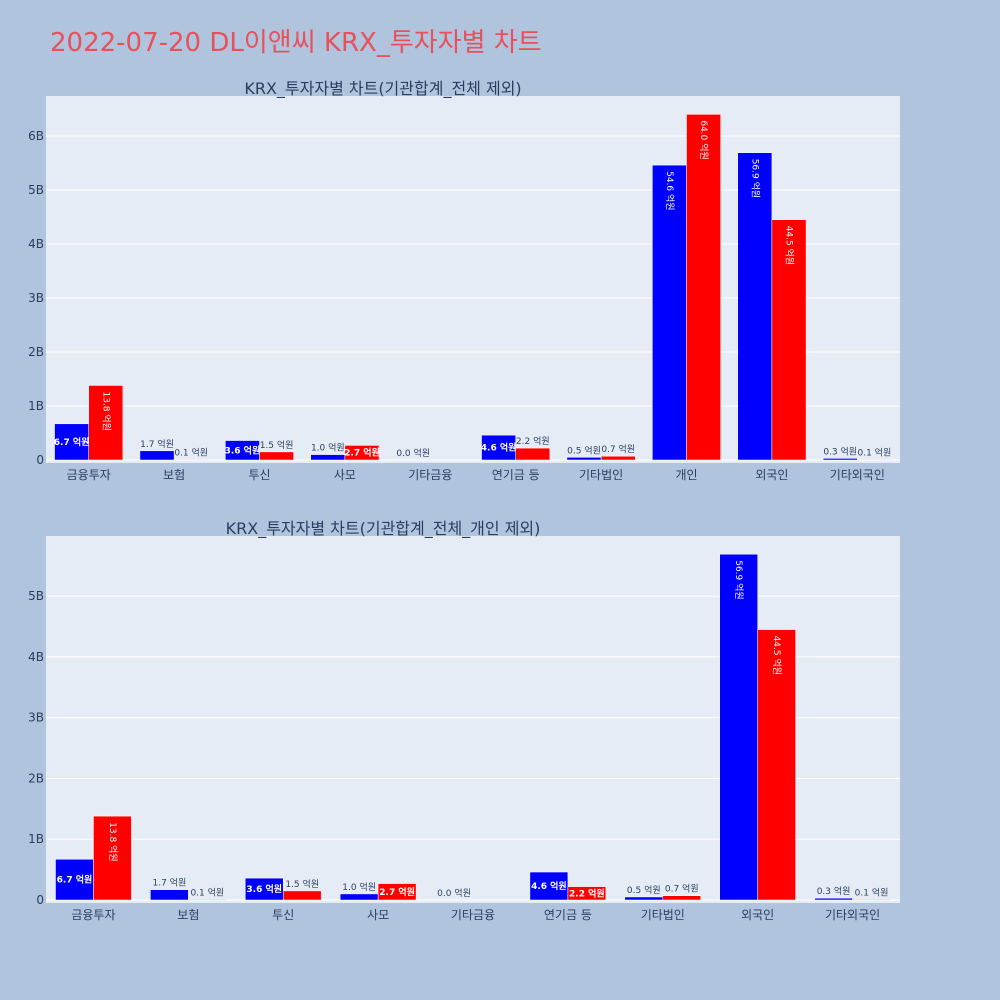 This screenshot has width=1000, height=1000. I want to click on y-tick-label: 6B, so click(36, 136).